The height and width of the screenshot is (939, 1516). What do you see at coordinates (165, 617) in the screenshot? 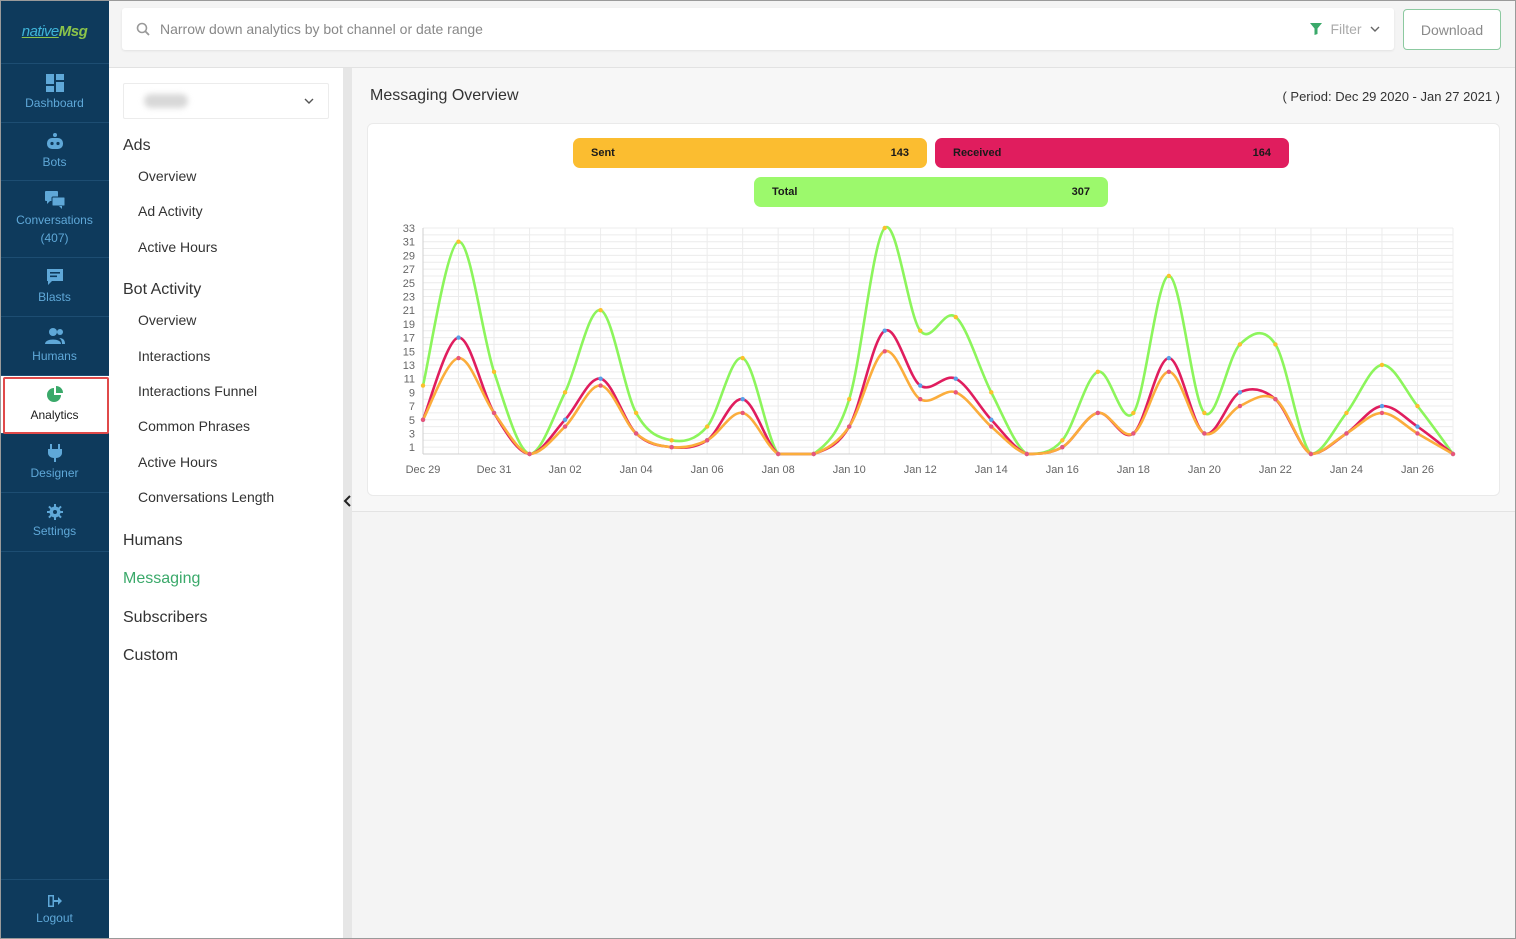
I see `section-subscribers: Subscribers` at bounding box center [165, 617].